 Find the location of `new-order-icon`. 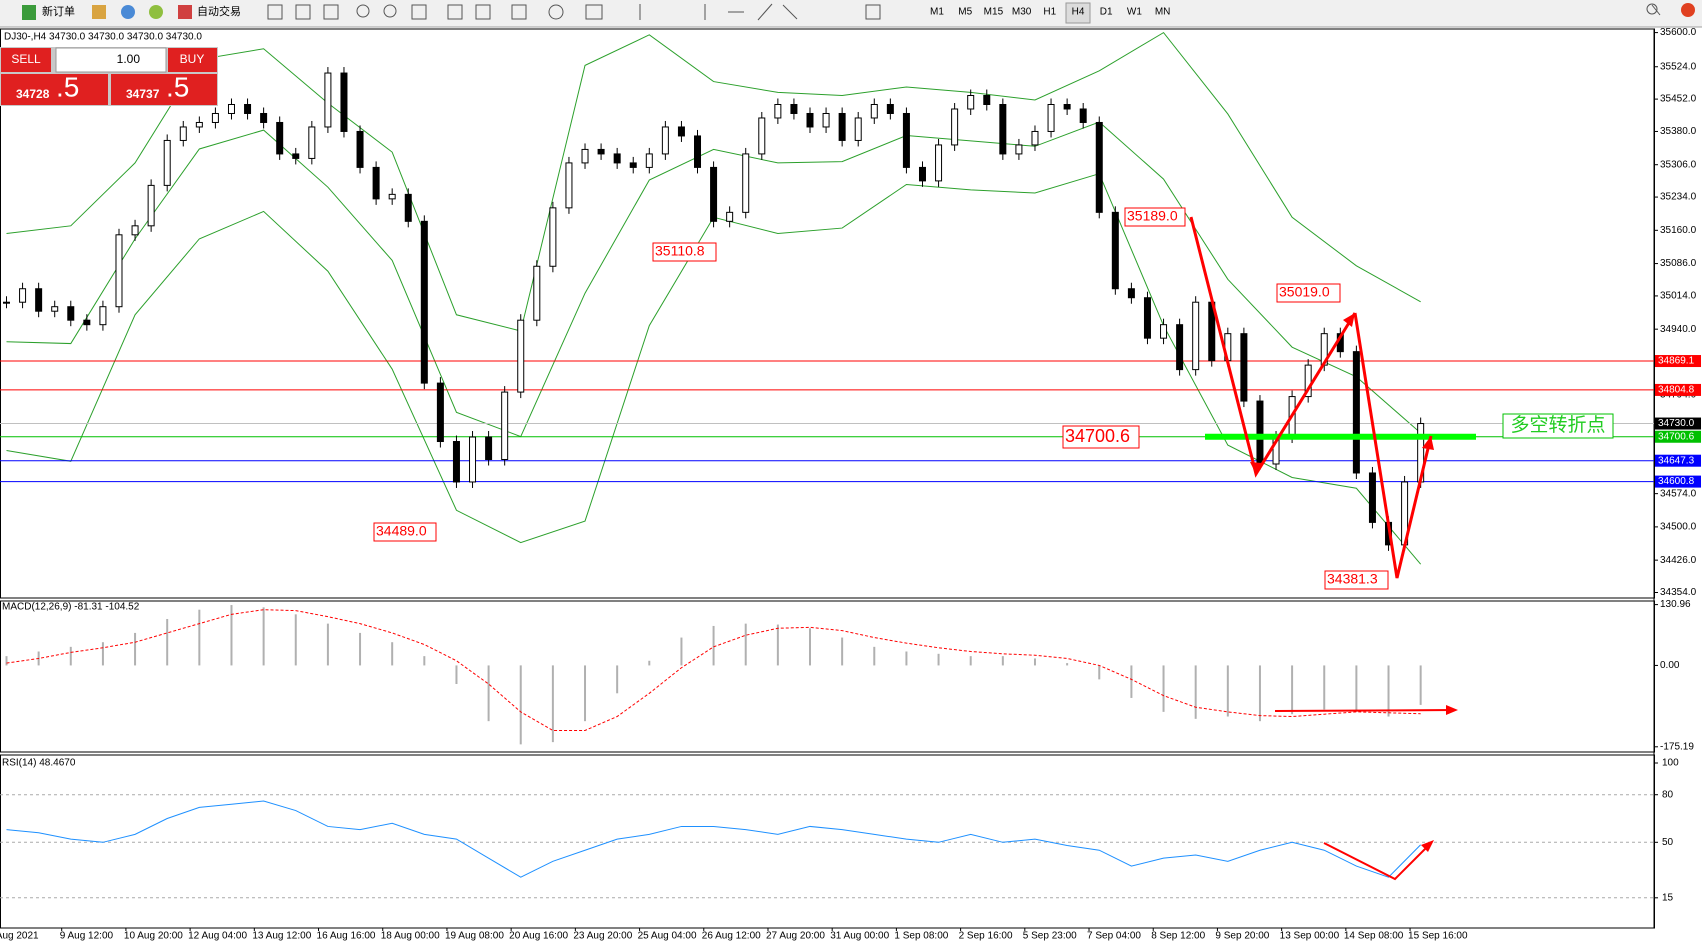

new-order-icon is located at coordinates (29, 12).